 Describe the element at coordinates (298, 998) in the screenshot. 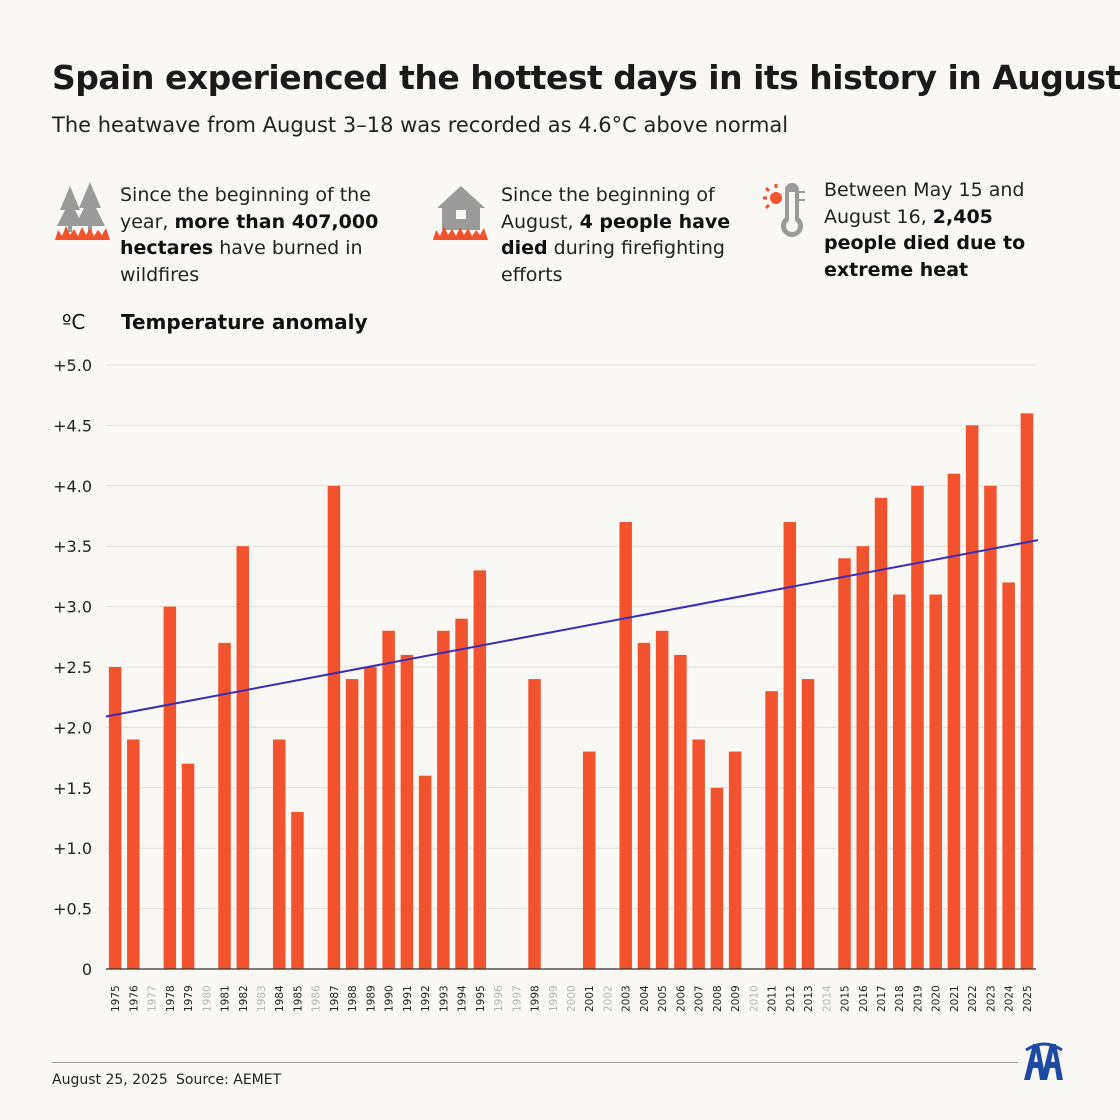

I see `x-tick-label-1985: 1985` at that location.